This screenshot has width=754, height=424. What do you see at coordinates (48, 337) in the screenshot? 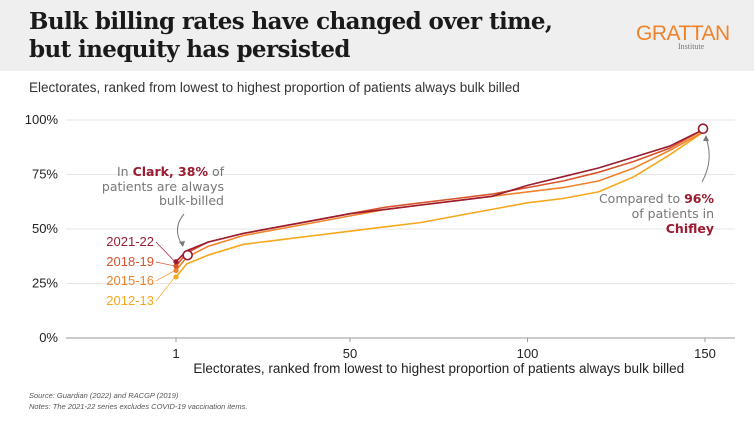
I see `y-tick-label: 0%` at bounding box center [48, 337].